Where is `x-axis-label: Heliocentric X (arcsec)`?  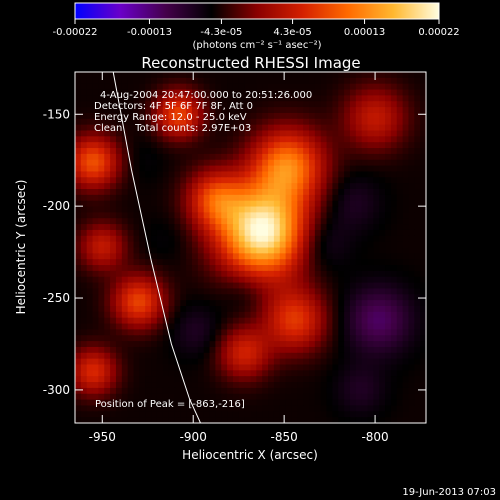 x-axis-label: Heliocentric X (arcsec) is located at coordinates (250, 455).